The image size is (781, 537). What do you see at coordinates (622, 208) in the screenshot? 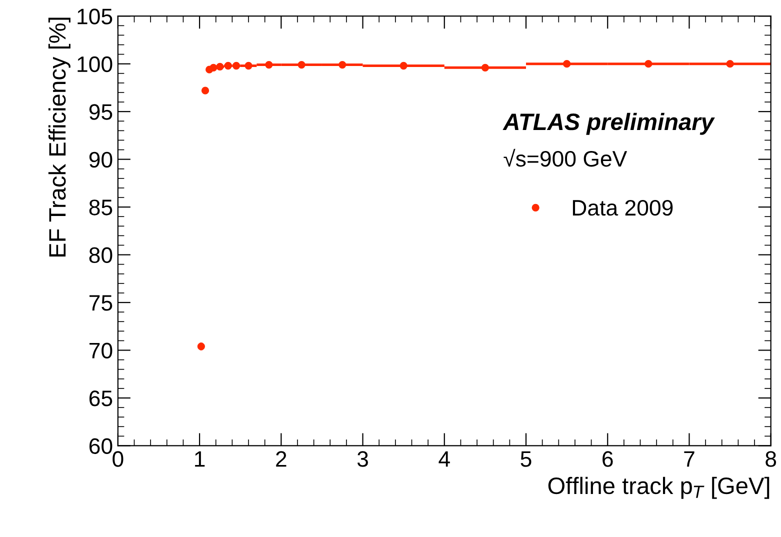
I see `legend-label: Data 2009` at bounding box center [622, 208].